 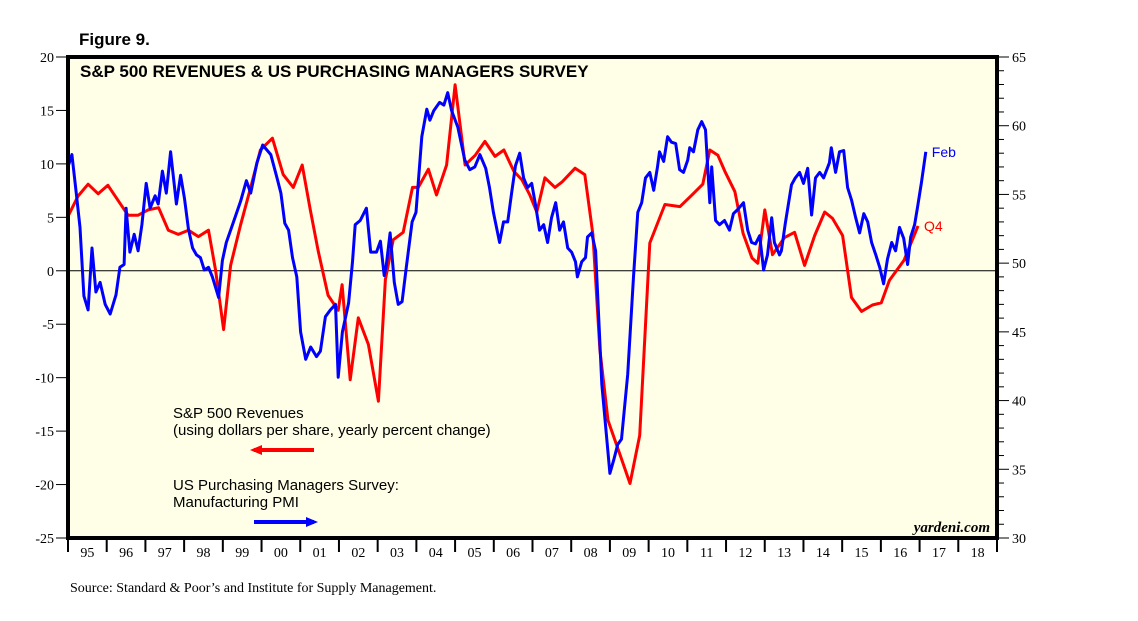 What do you see at coordinates (44, 379) in the screenshot?
I see `left-tick-label: -10` at bounding box center [44, 379].